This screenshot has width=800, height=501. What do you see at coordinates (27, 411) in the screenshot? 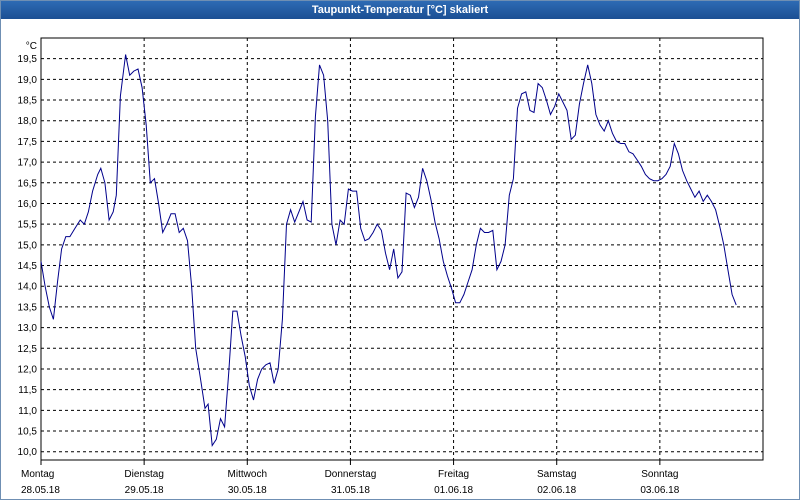
I see `y-tick-label: 11,0` at bounding box center [27, 411].